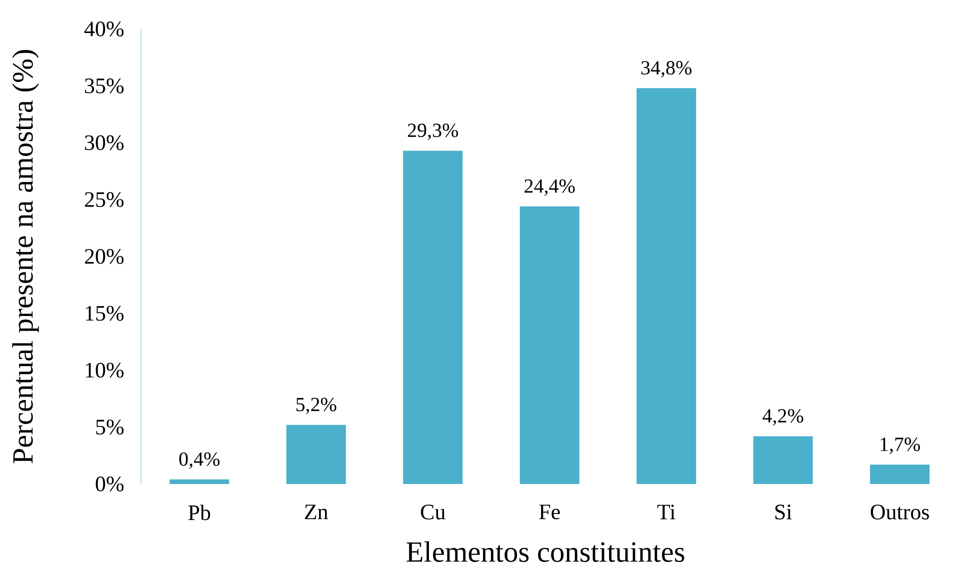  What do you see at coordinates (110, 484) in the screenshot?
I see `y-tick-label: 0%` at bounding box center [110, 484].